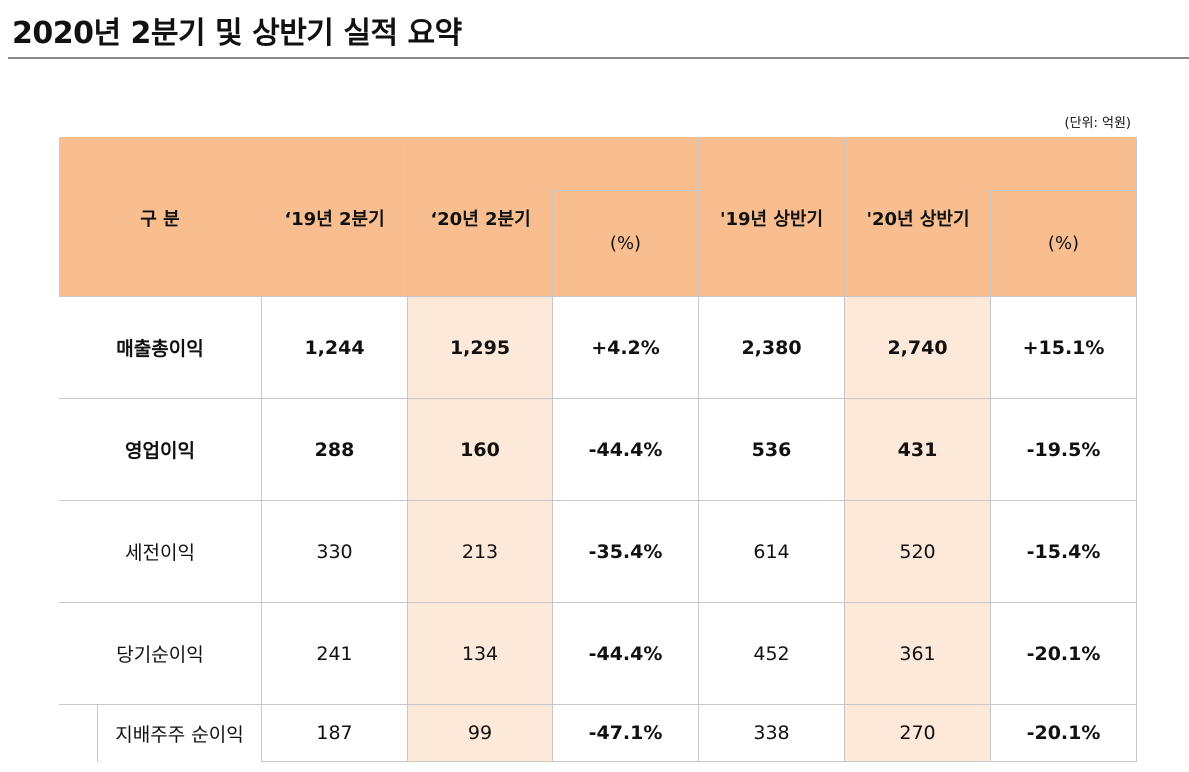  What do you see at coordinates (480, 219) in the screenshot?
I see `header-text: ‘20년 2분기` at bounding box center [480, 219].